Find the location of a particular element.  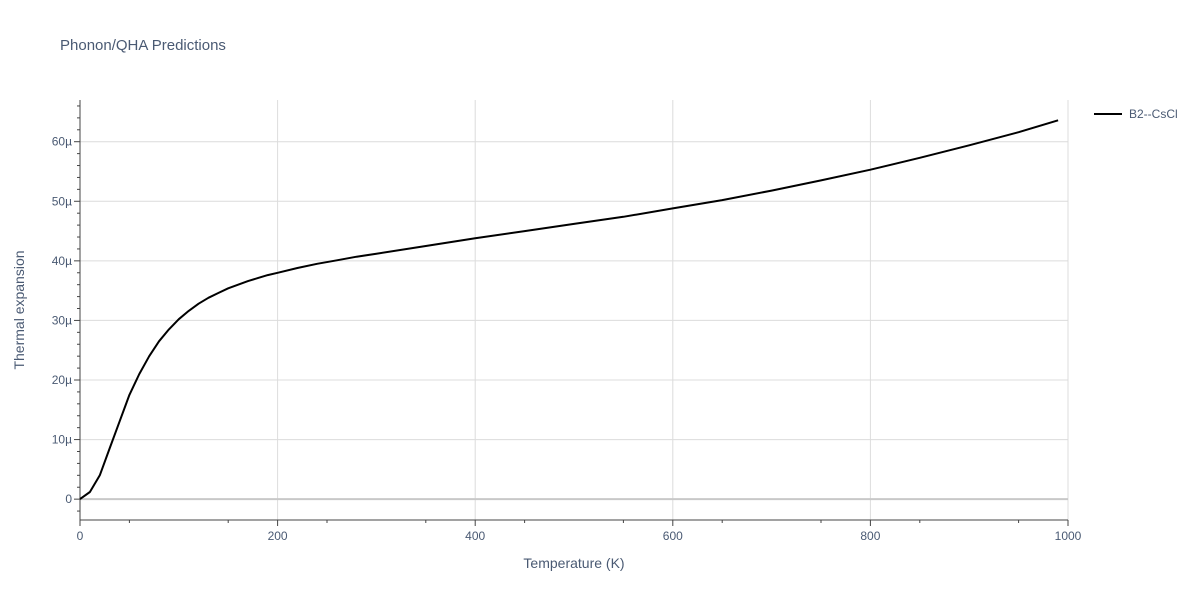

x-axis: 0 200 400 600 800 1000 is located at coordinates (579, 531).